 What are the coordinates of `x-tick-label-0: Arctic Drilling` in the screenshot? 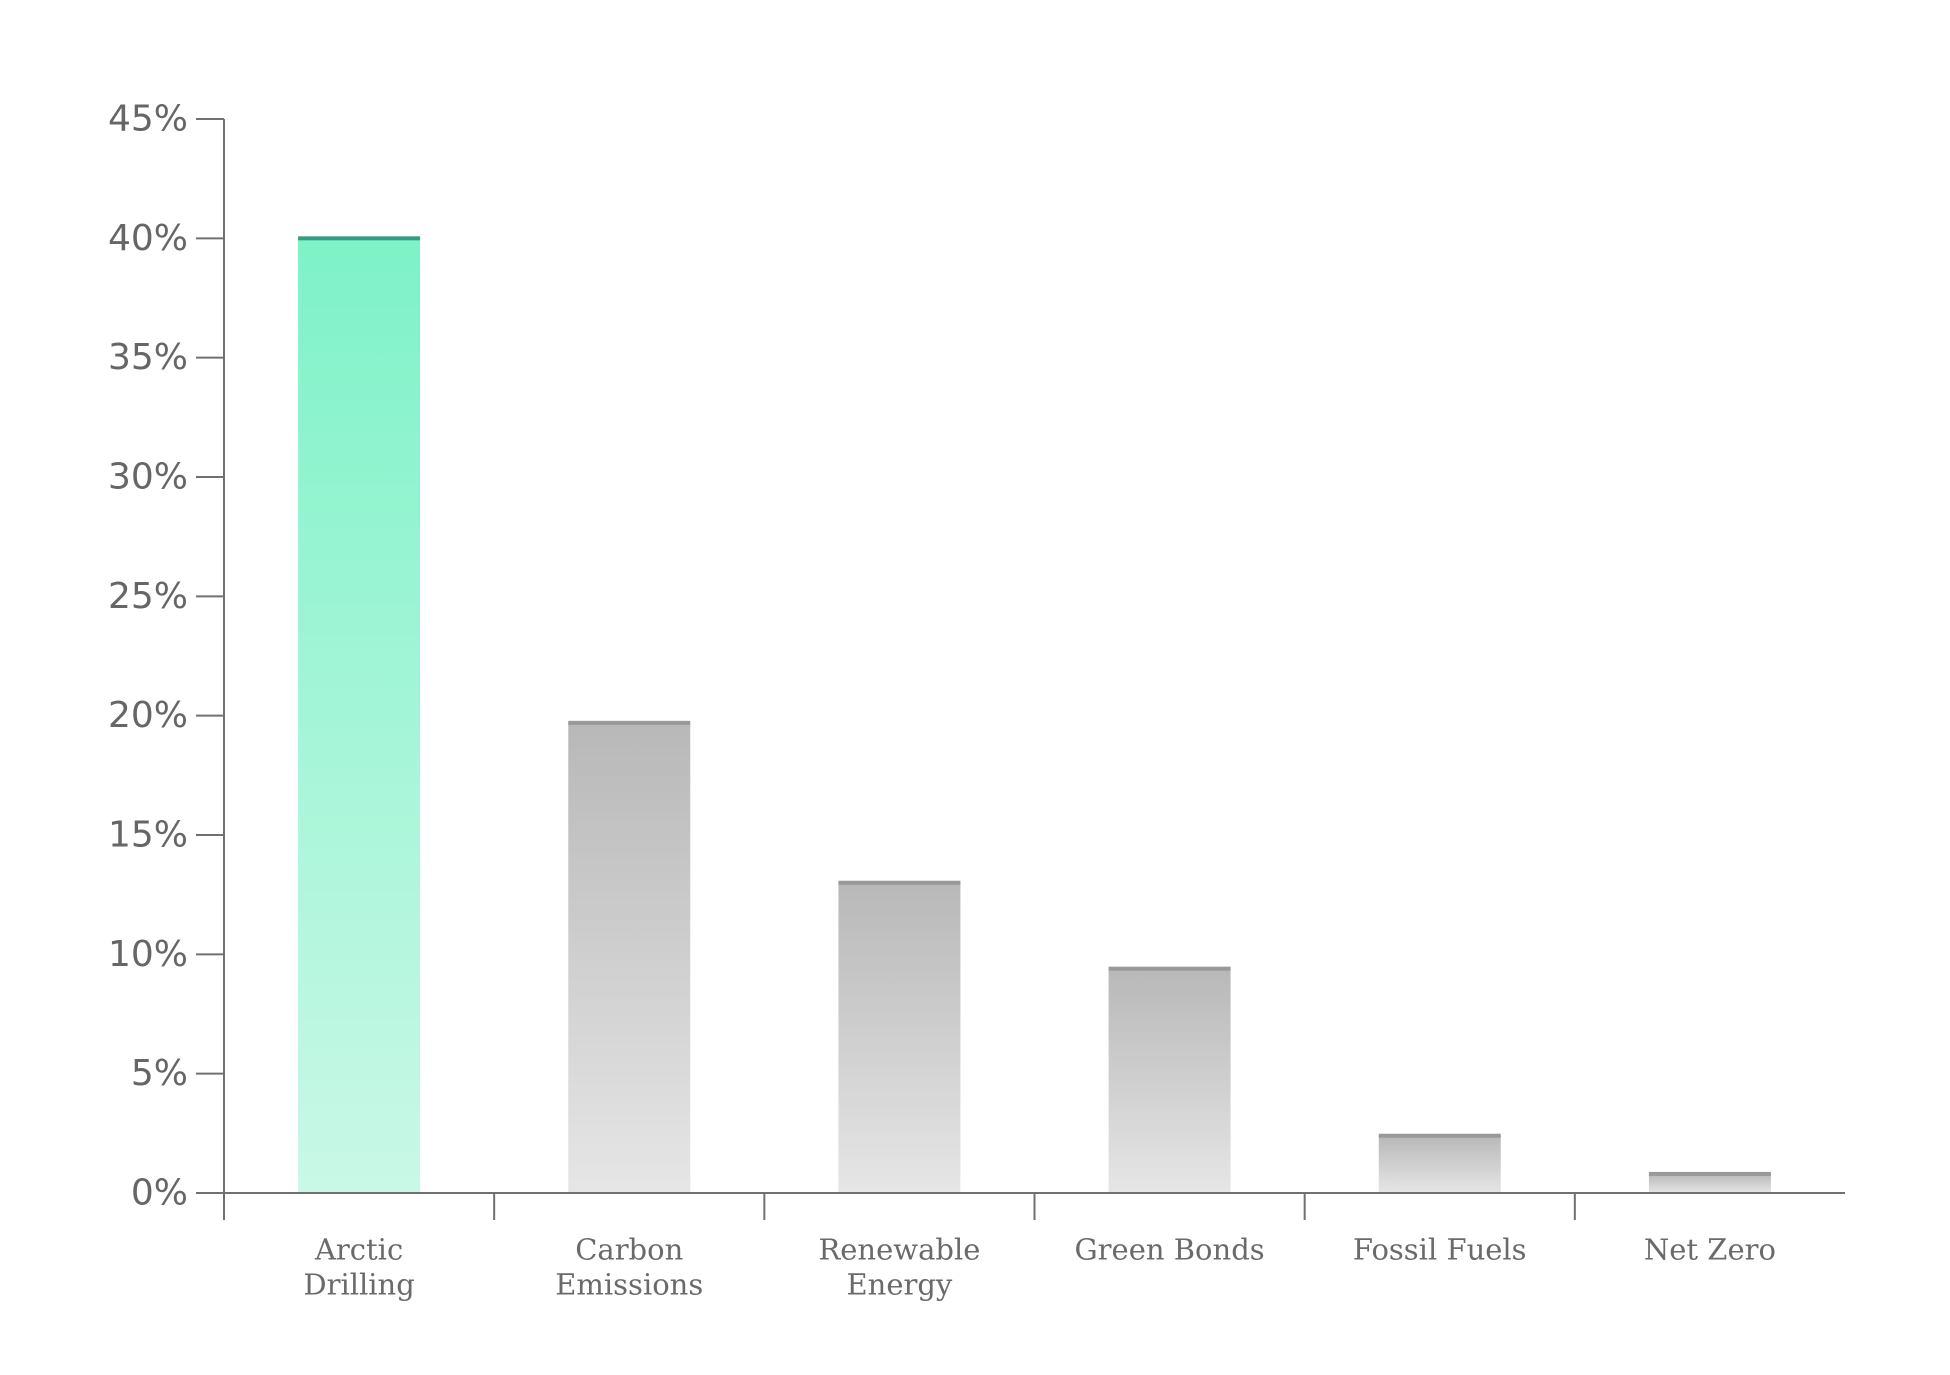 It's located at (358, 1267).